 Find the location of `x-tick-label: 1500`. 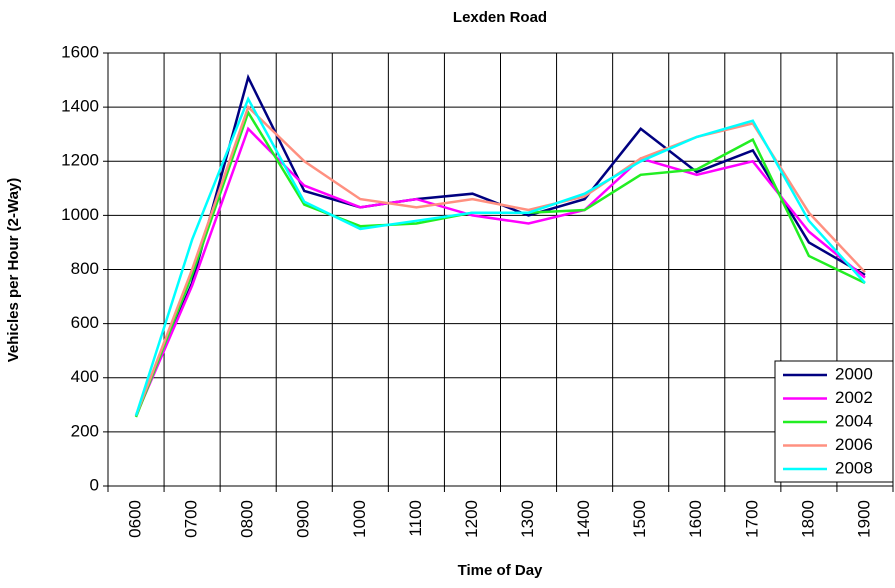

x-tick-label: 1500 is located at coordinates (639, 519).